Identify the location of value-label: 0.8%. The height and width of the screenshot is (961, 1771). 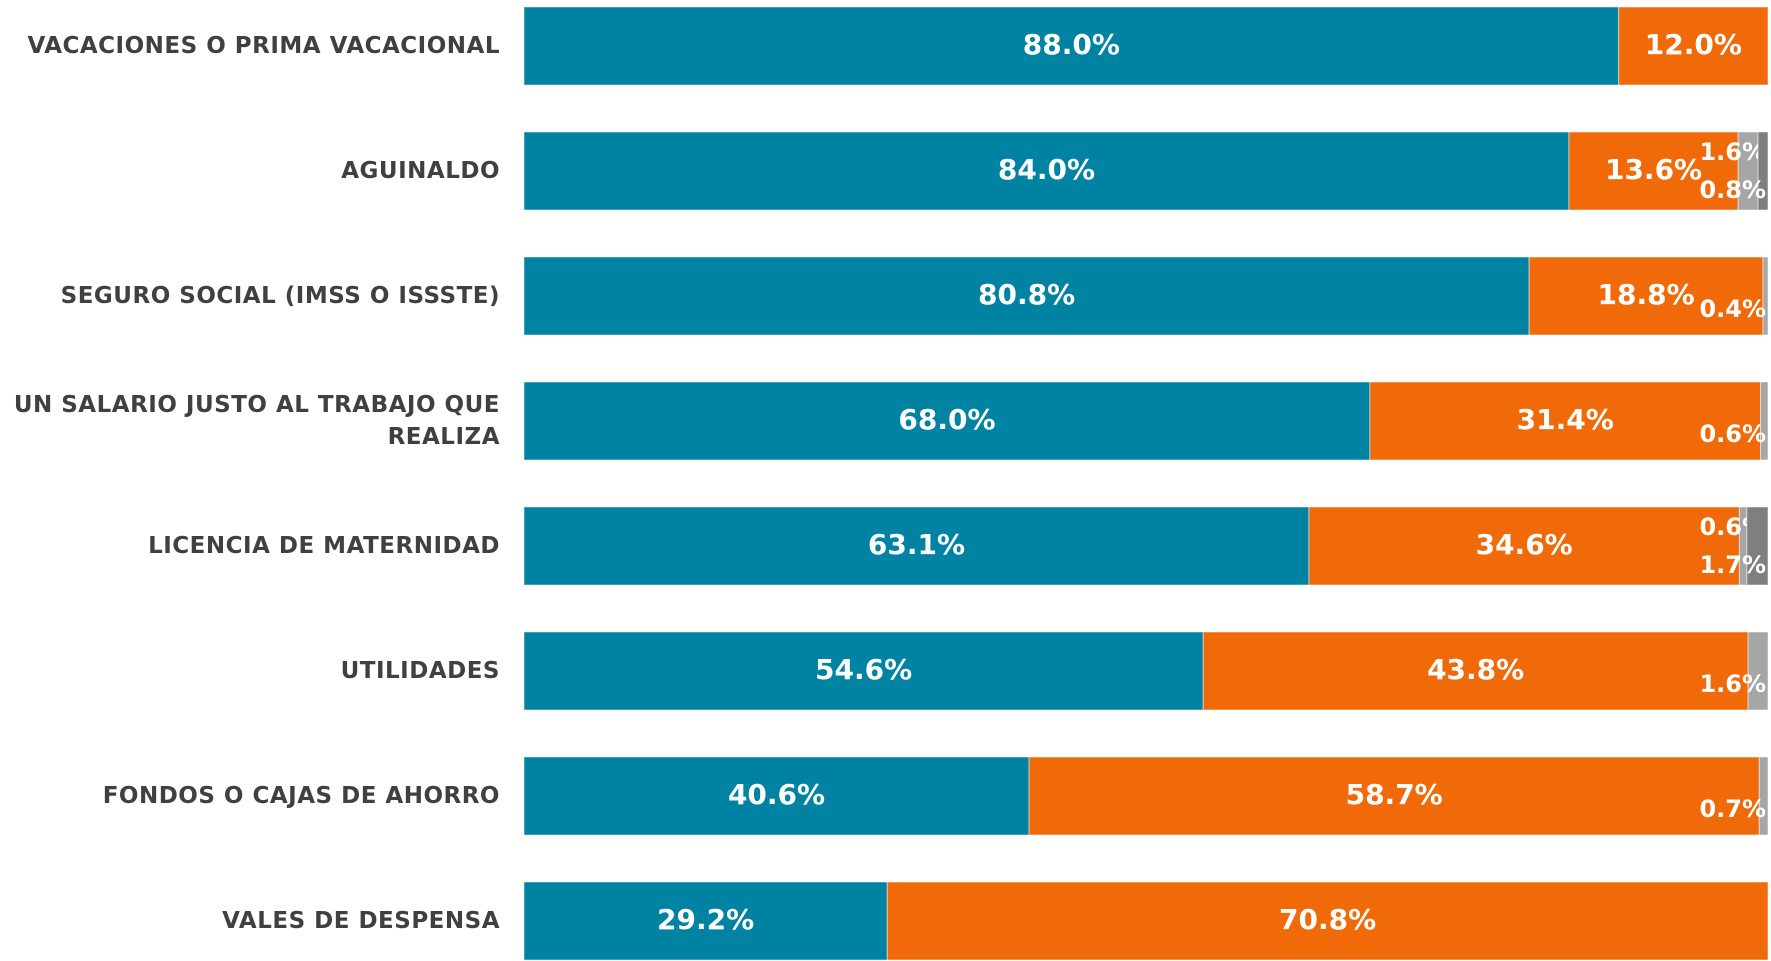
(1732, 190).